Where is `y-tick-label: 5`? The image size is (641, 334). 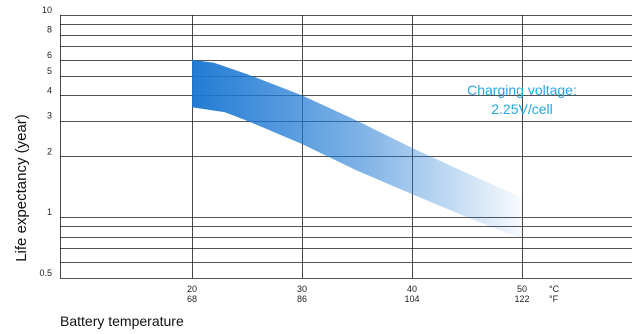
y-tick-label: 5 is located at coordinates (49, 71).